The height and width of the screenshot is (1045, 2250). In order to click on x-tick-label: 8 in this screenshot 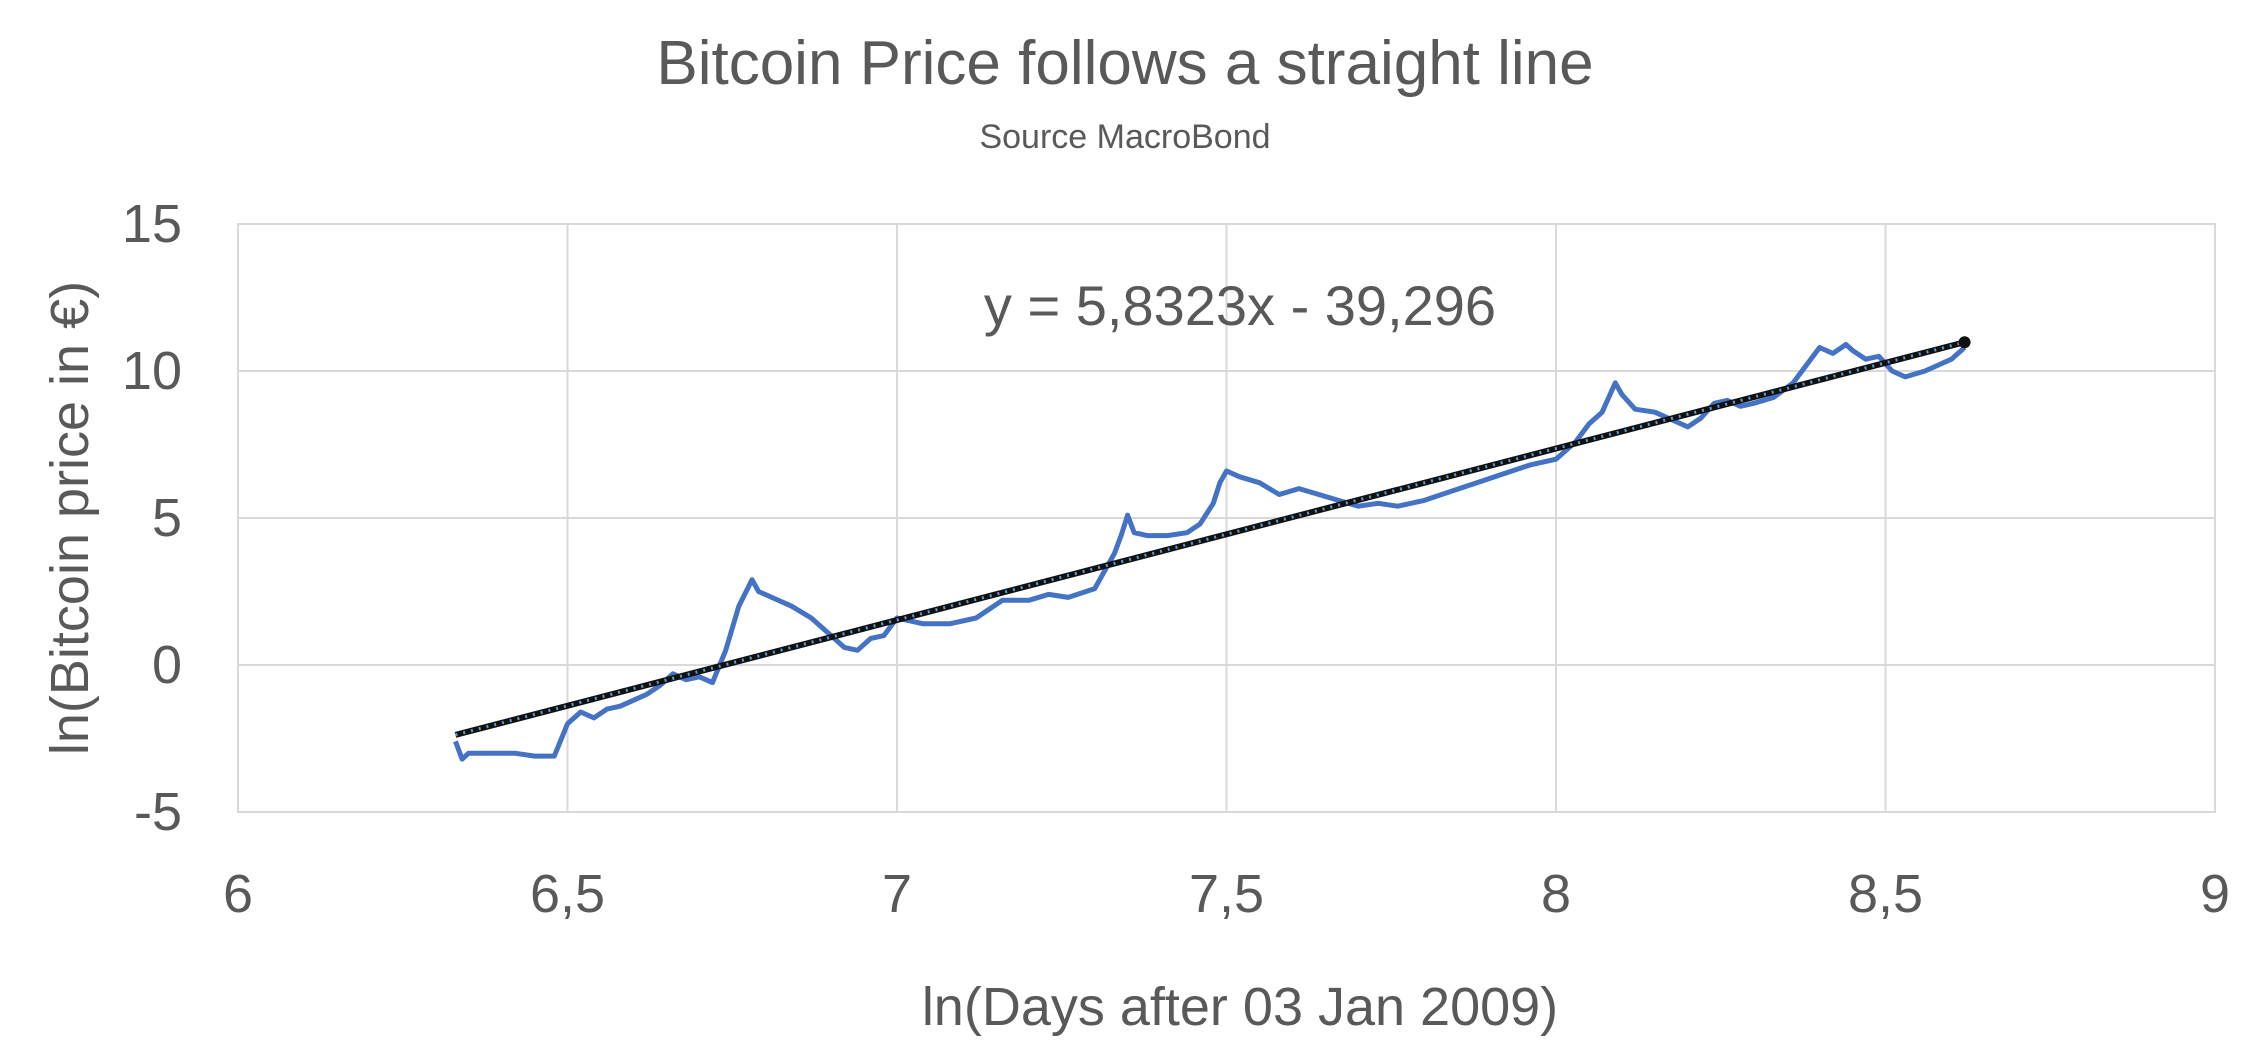, I will do `click(1556, 894)`.